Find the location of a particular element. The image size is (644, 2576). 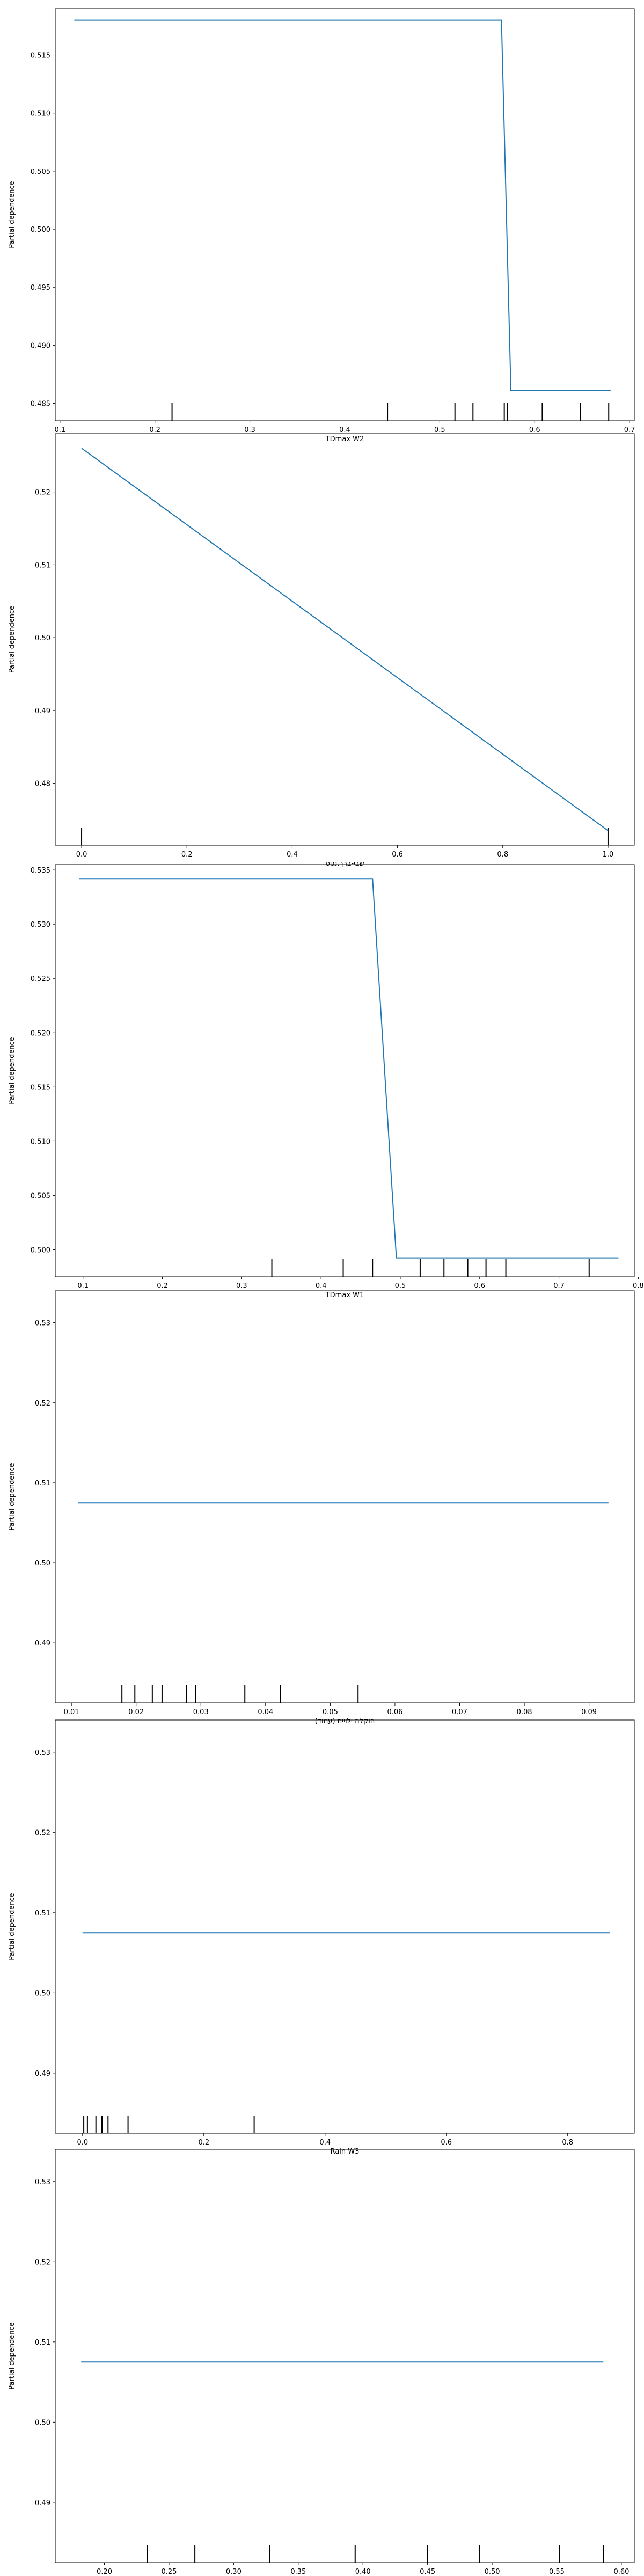

x-tick-label: 1.0 is located at coordinates (608, 855).